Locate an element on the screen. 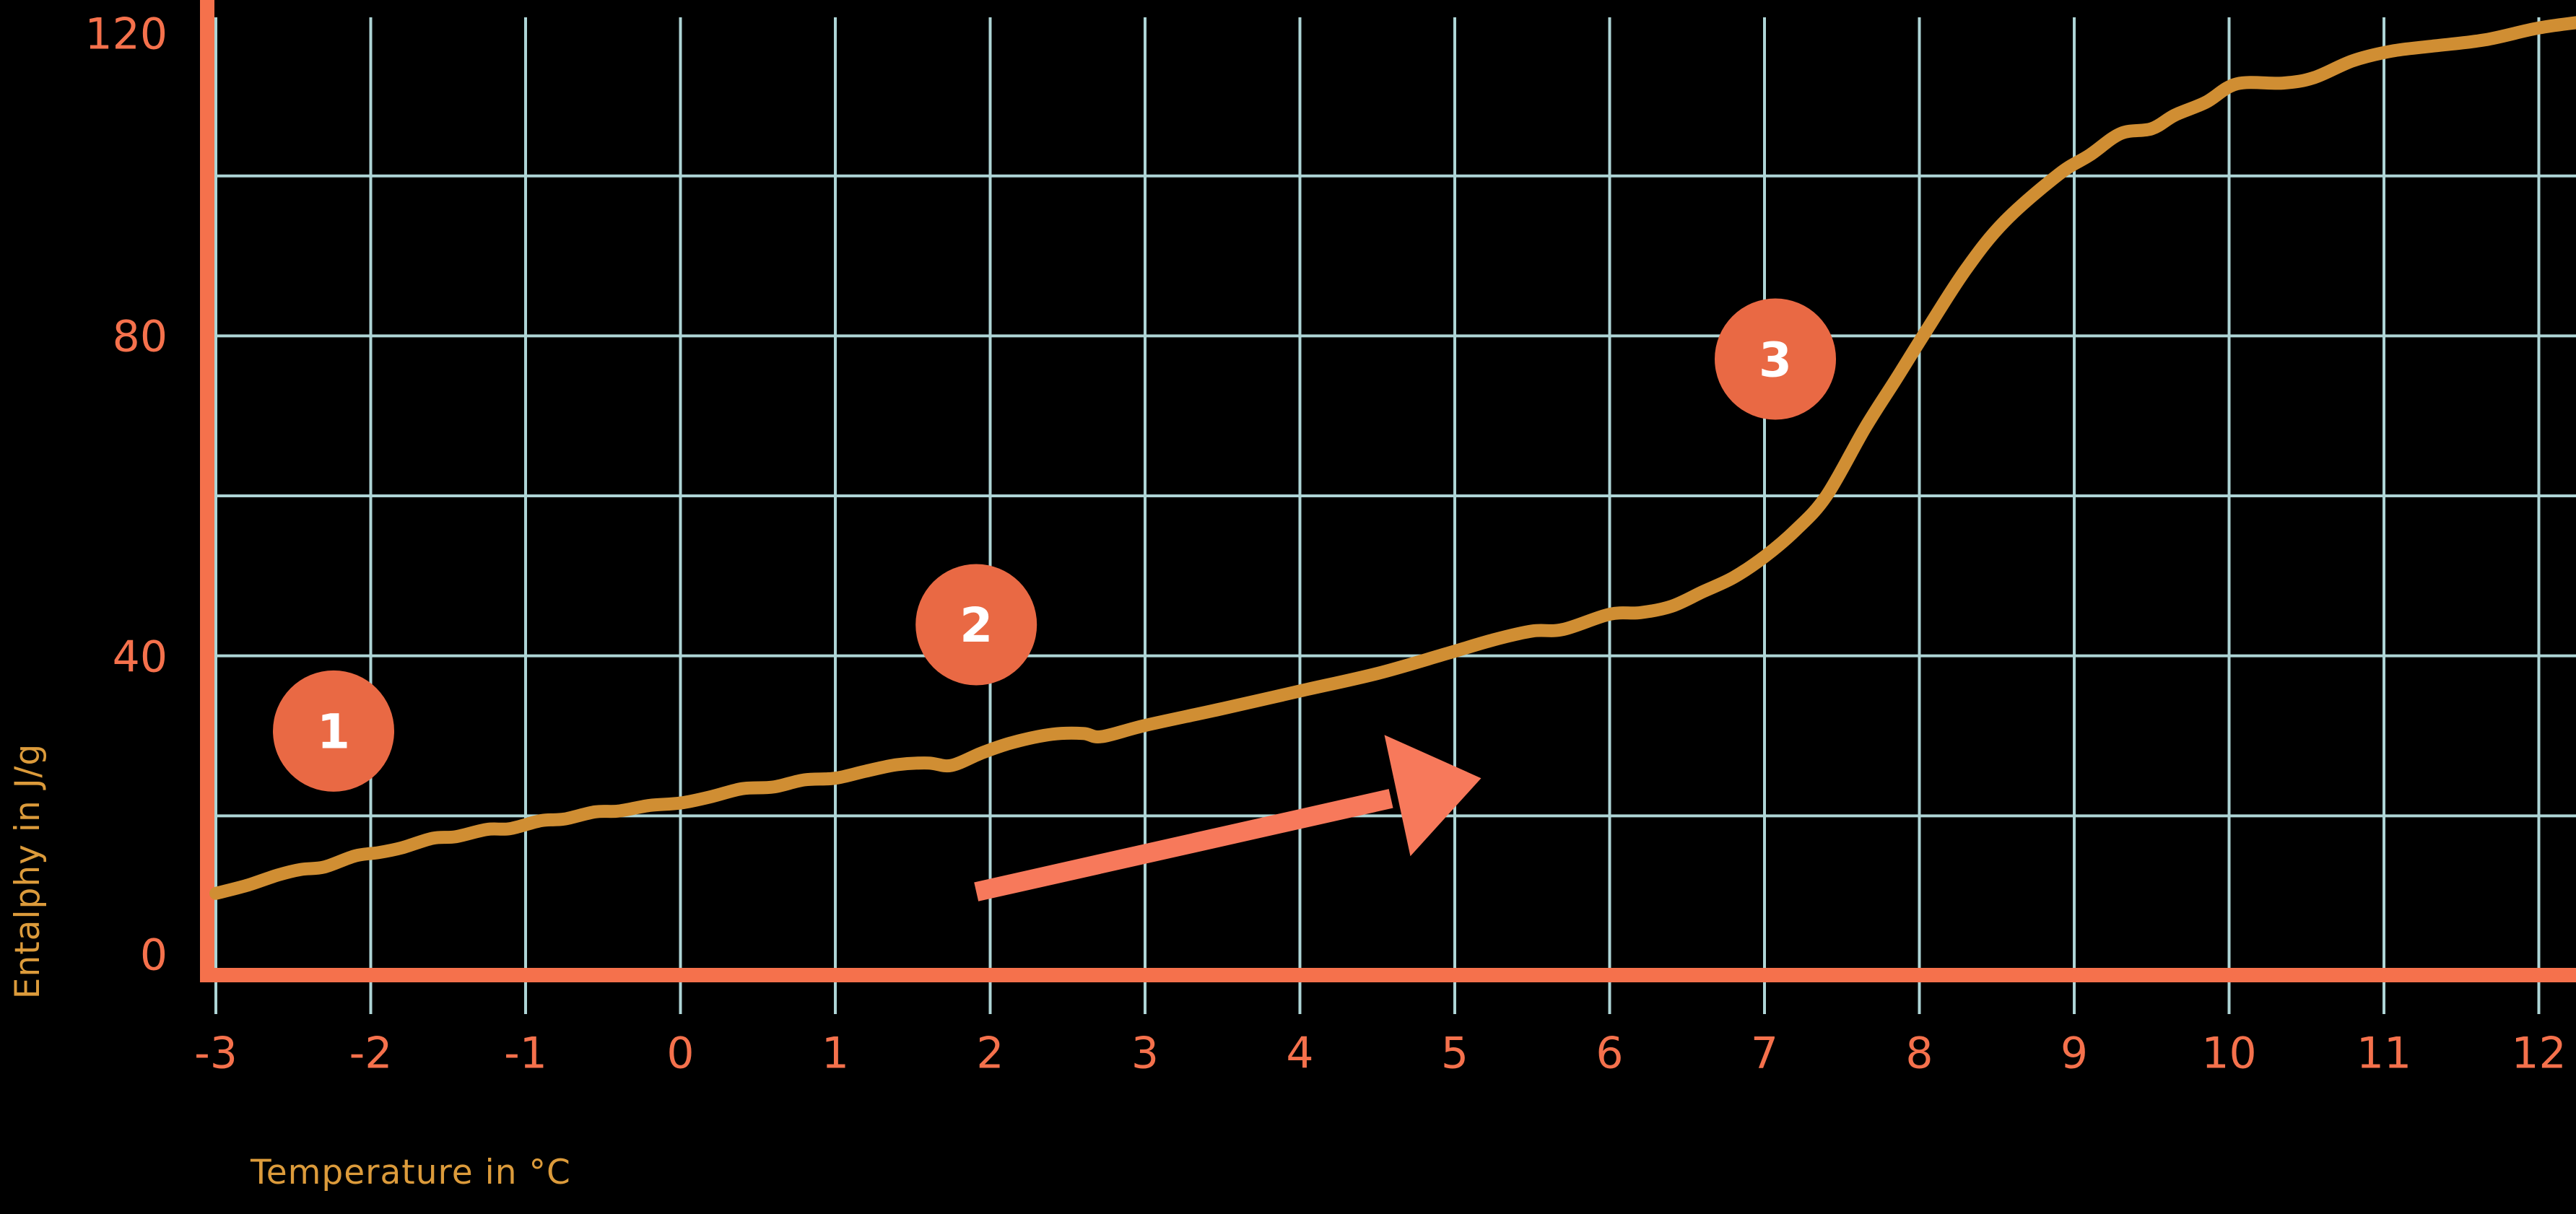 This screenshot has height=1214, width=2576. marker-number: 2 is located at coordinates (977, 625).